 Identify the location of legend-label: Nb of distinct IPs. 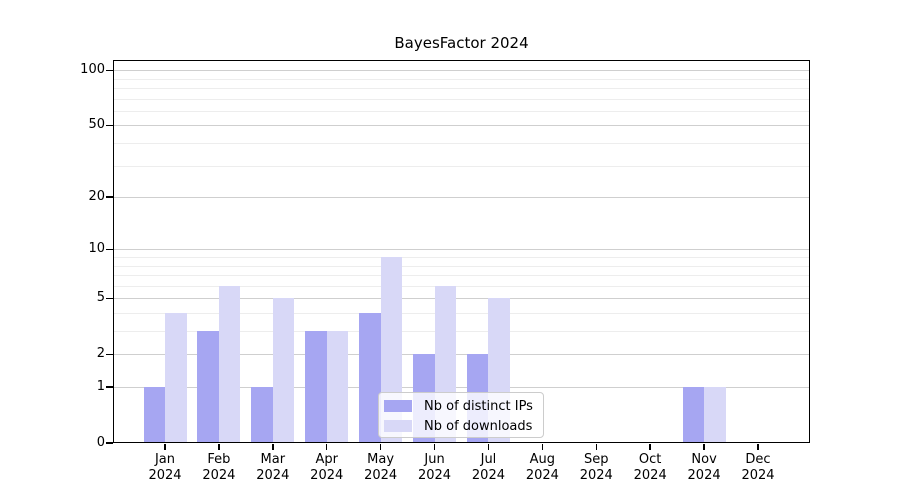
(478, 406).